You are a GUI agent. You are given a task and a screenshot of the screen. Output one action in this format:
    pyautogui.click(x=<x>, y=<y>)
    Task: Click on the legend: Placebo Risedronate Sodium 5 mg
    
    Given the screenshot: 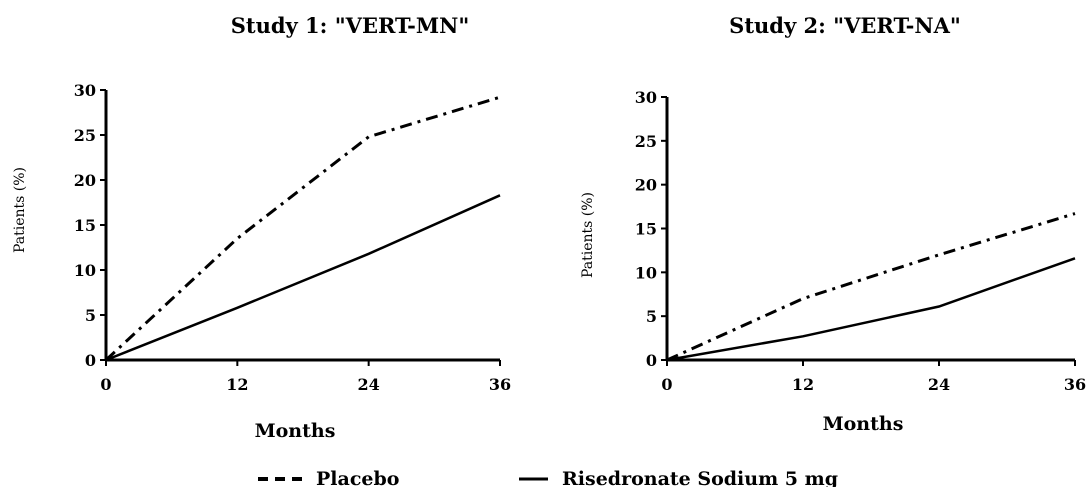 What is the action you would take?
    pyautogui.click(x=548, y=477)
    